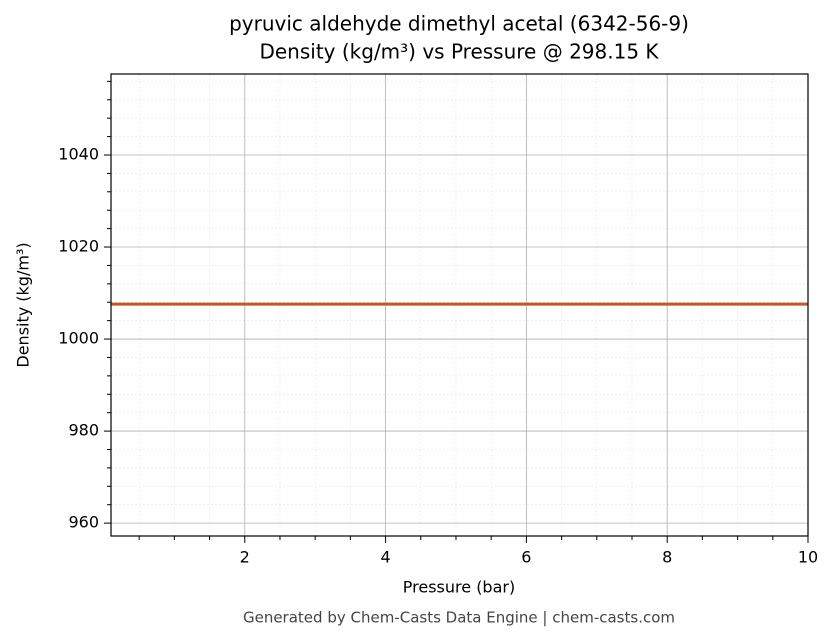  I want to click on x-tick-label: 4, so click(385, 557).